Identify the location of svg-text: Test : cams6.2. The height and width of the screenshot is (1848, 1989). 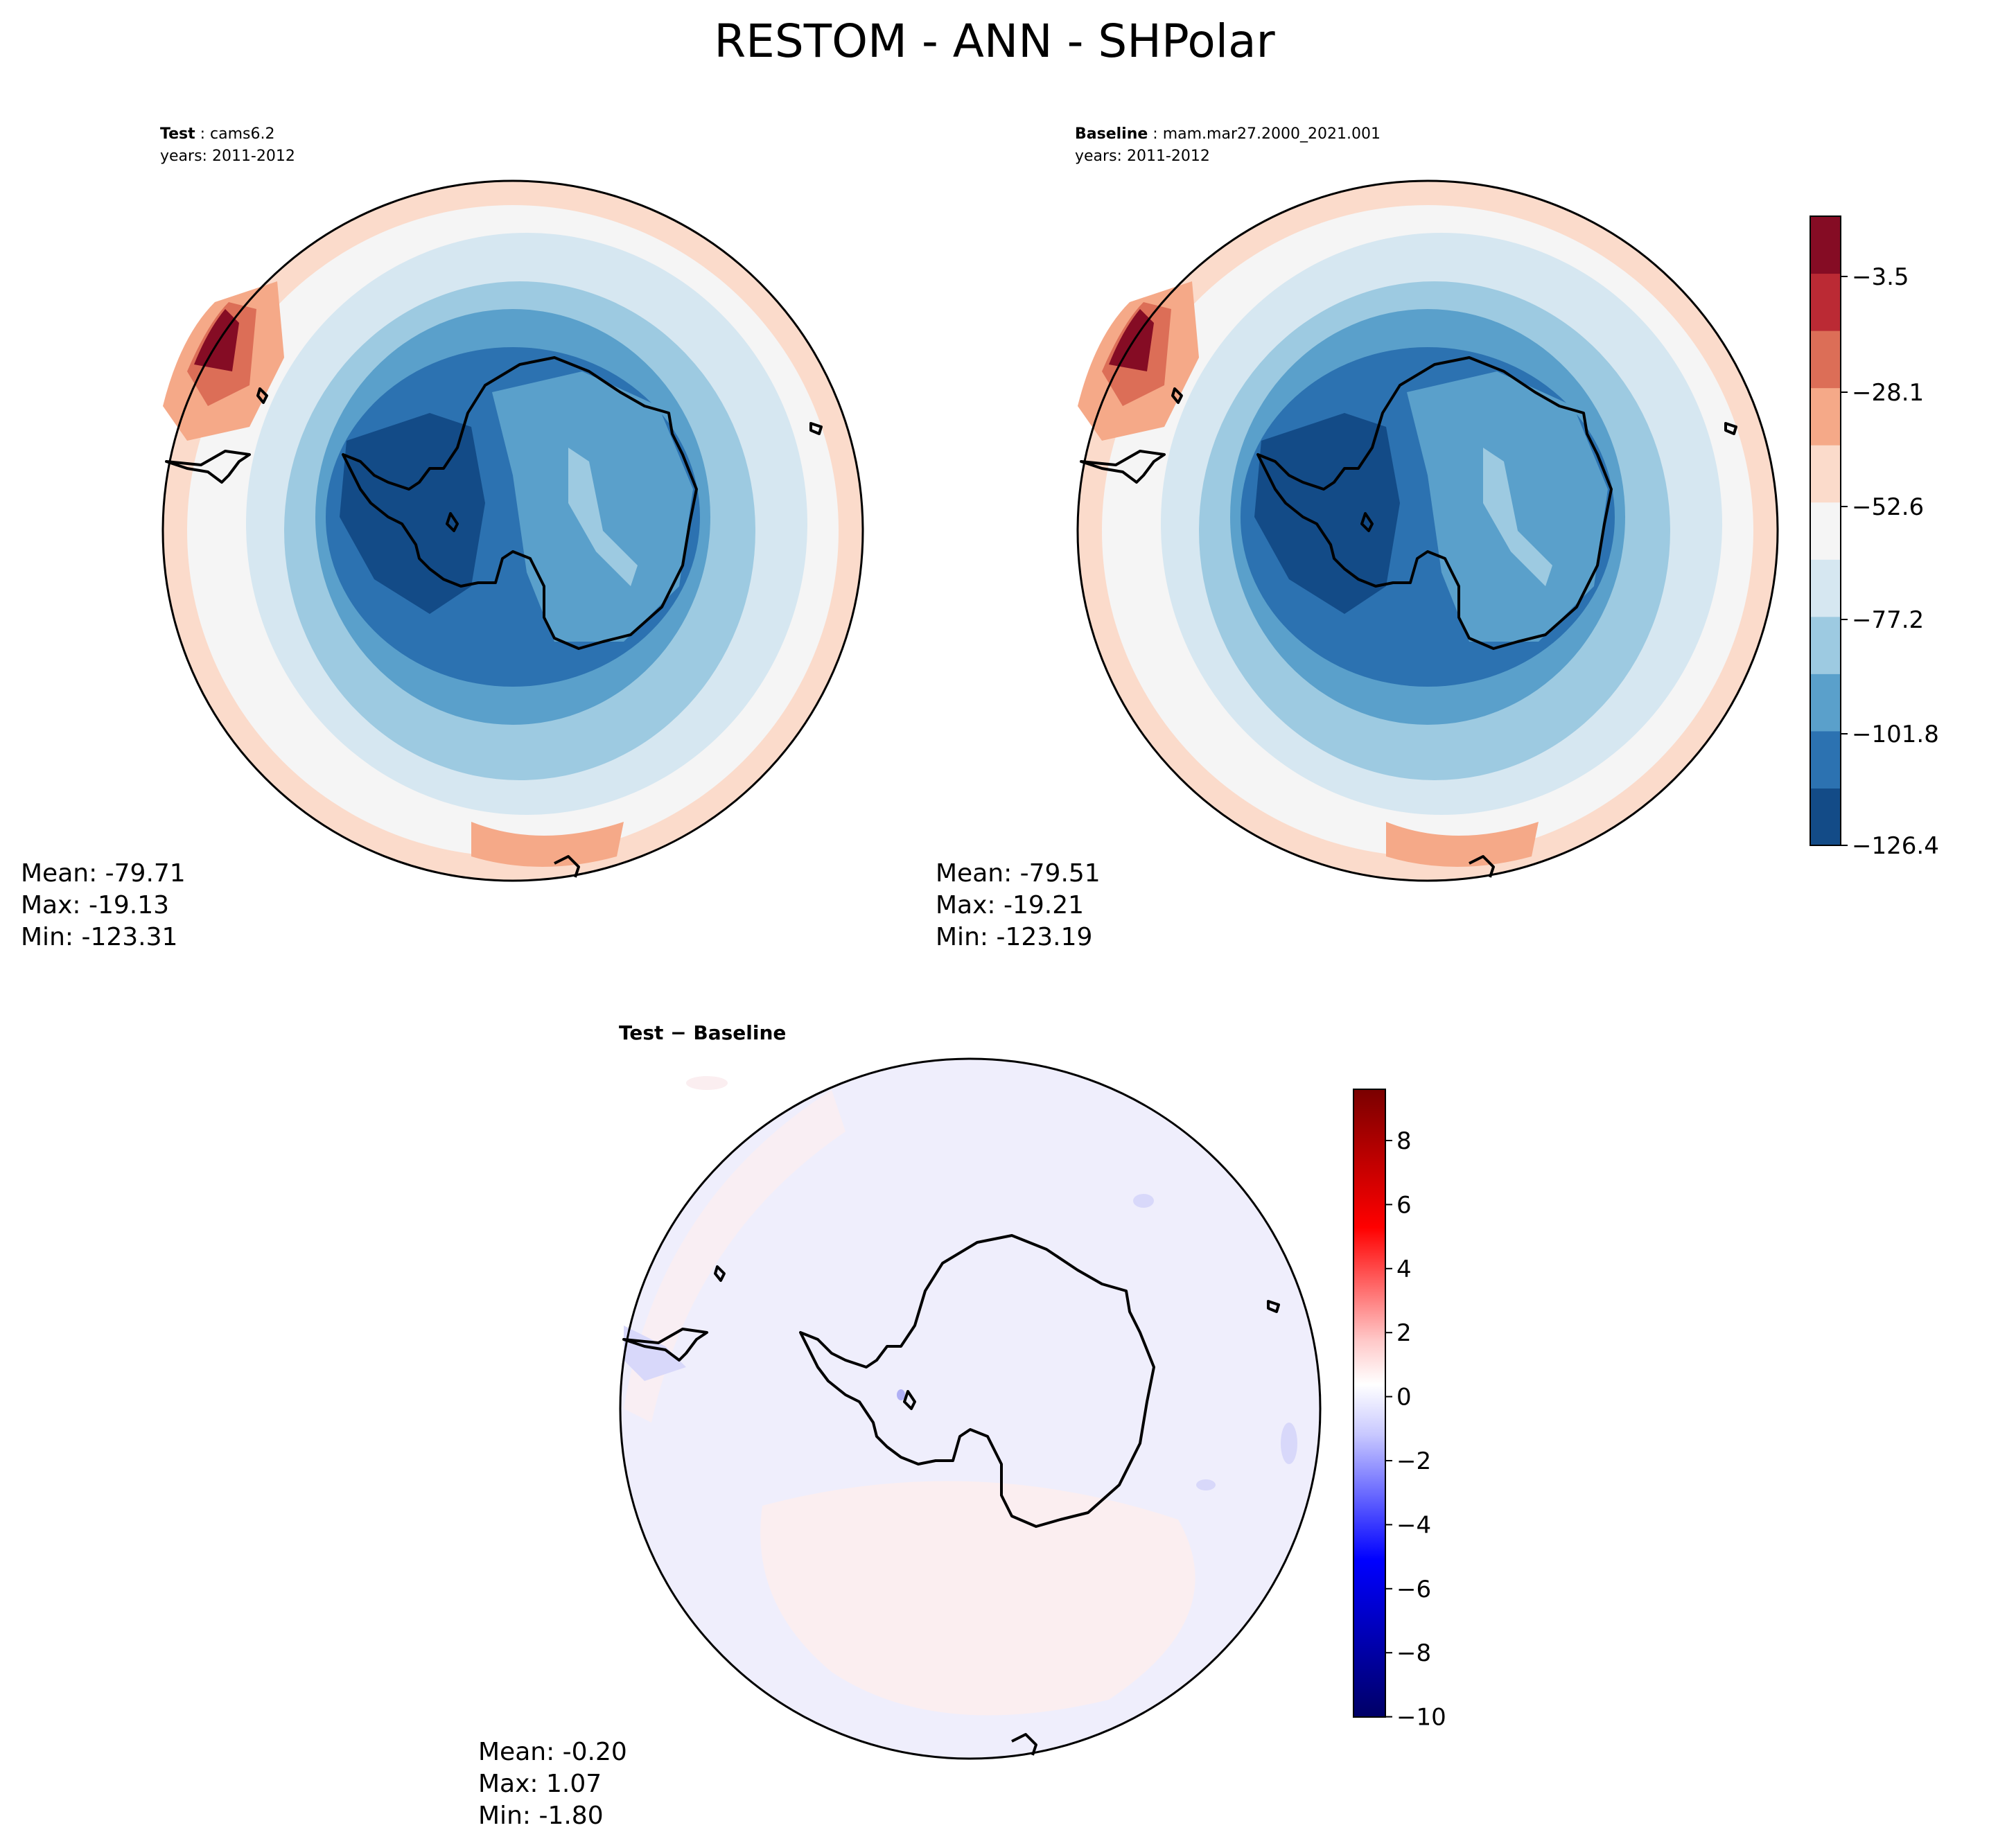
(217, 134).